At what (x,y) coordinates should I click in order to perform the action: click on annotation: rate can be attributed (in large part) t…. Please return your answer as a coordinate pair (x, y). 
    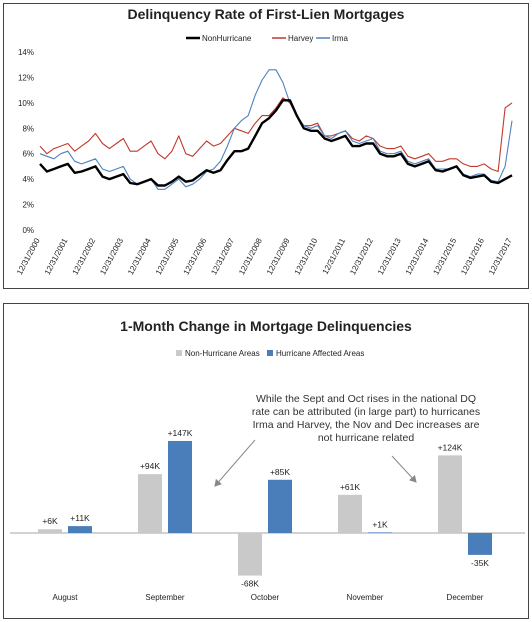
    Looking at the image, I should click on (366, 412).